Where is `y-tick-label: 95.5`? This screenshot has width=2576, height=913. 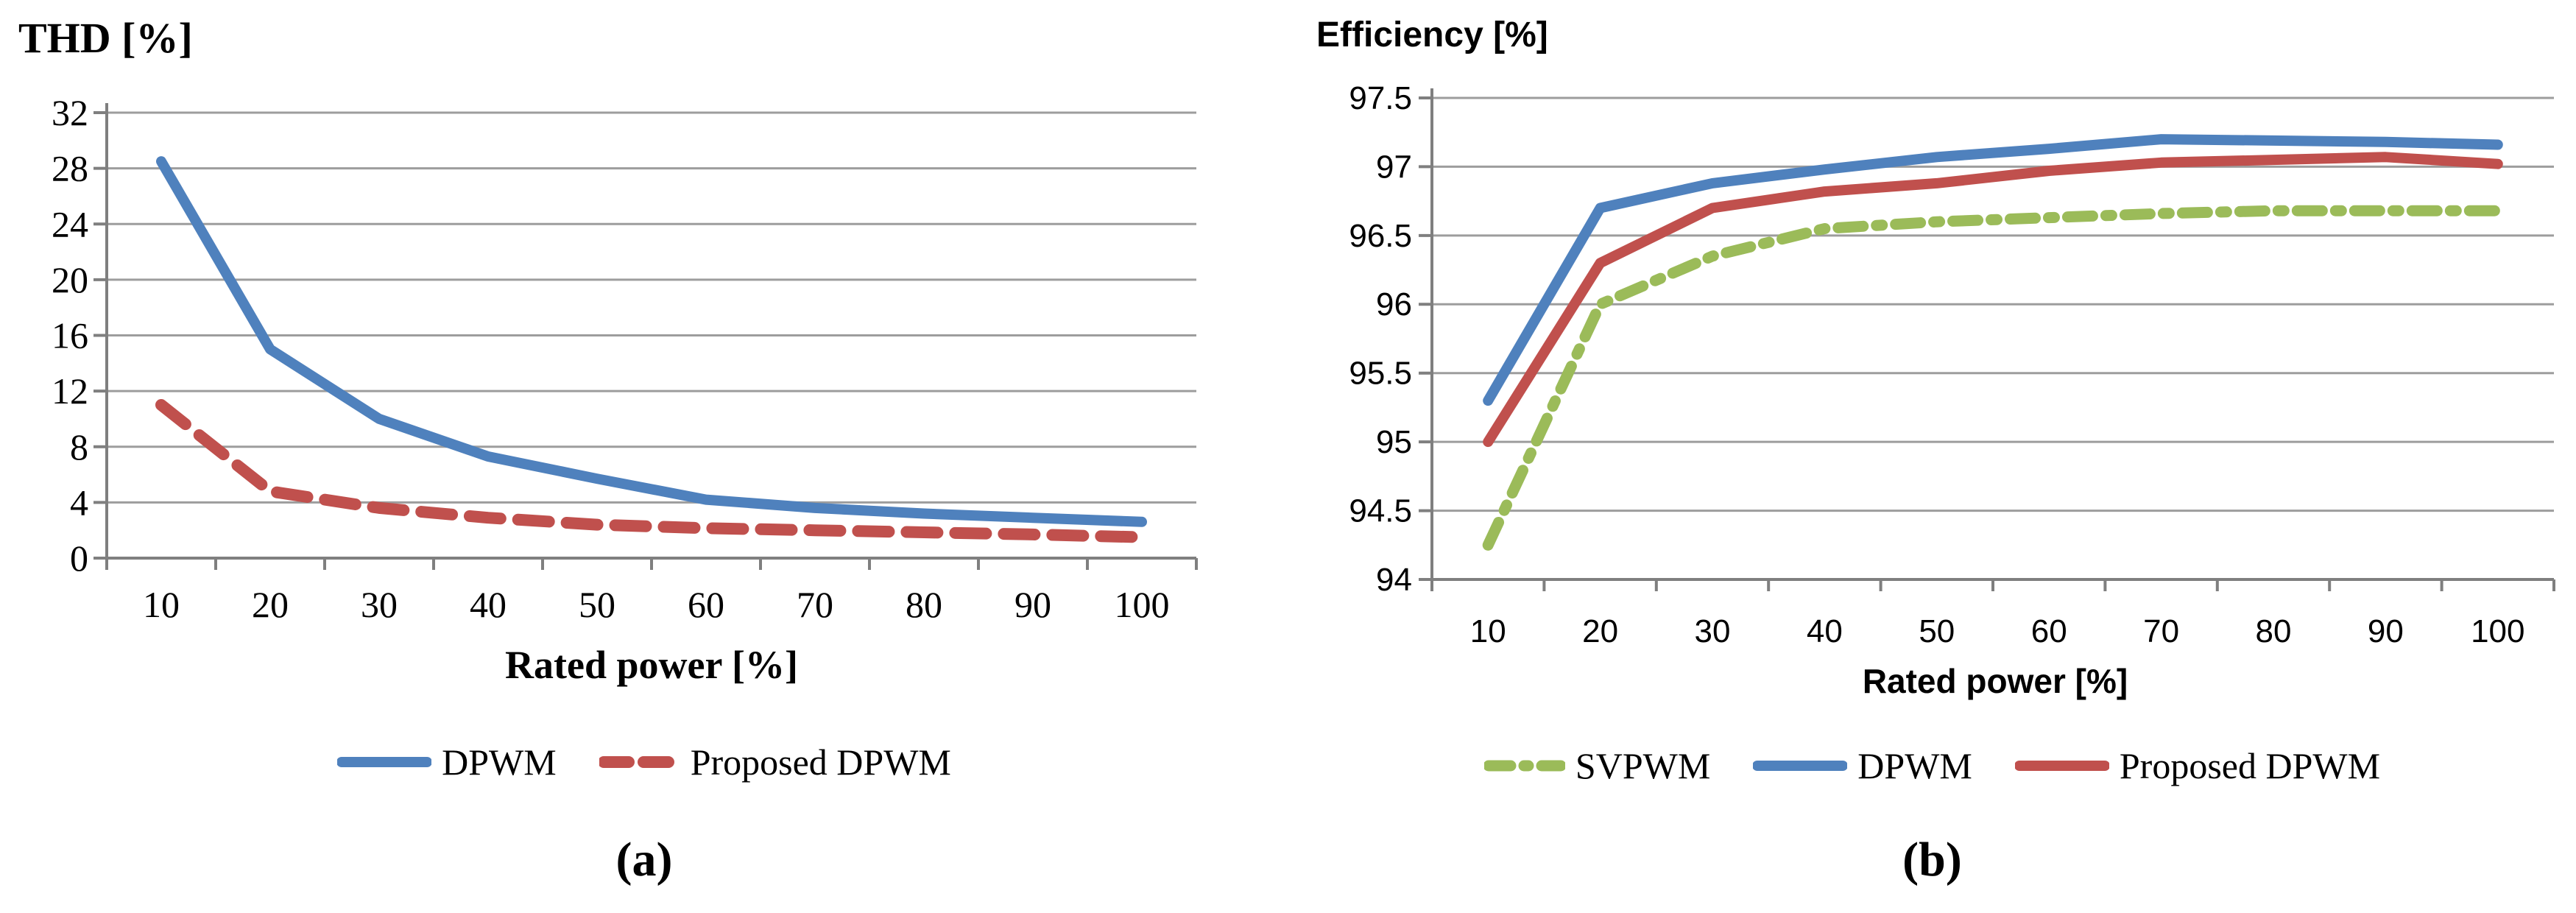
y-tick-label: 95.5 is located at coordinates (1380, 374).